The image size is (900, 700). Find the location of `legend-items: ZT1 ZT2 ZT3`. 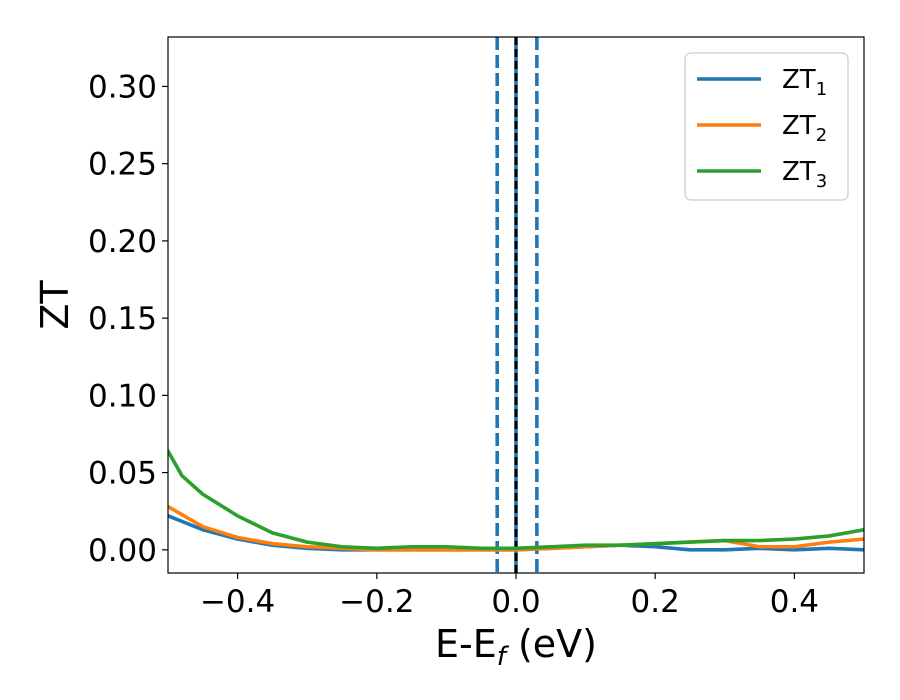

legend-items: ZT1 ZT2 ZT3 is located at coordinates (762, 128).